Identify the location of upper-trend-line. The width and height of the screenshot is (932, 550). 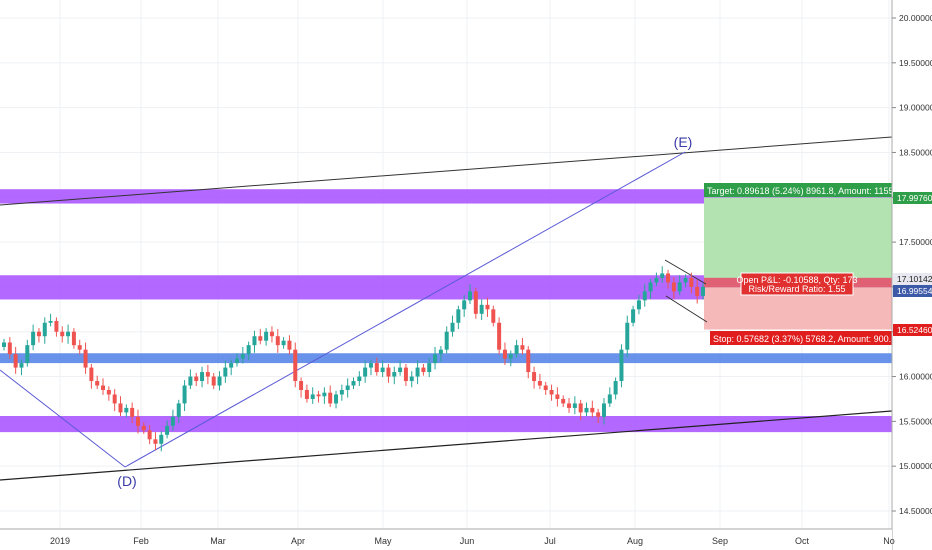
(446, 171).